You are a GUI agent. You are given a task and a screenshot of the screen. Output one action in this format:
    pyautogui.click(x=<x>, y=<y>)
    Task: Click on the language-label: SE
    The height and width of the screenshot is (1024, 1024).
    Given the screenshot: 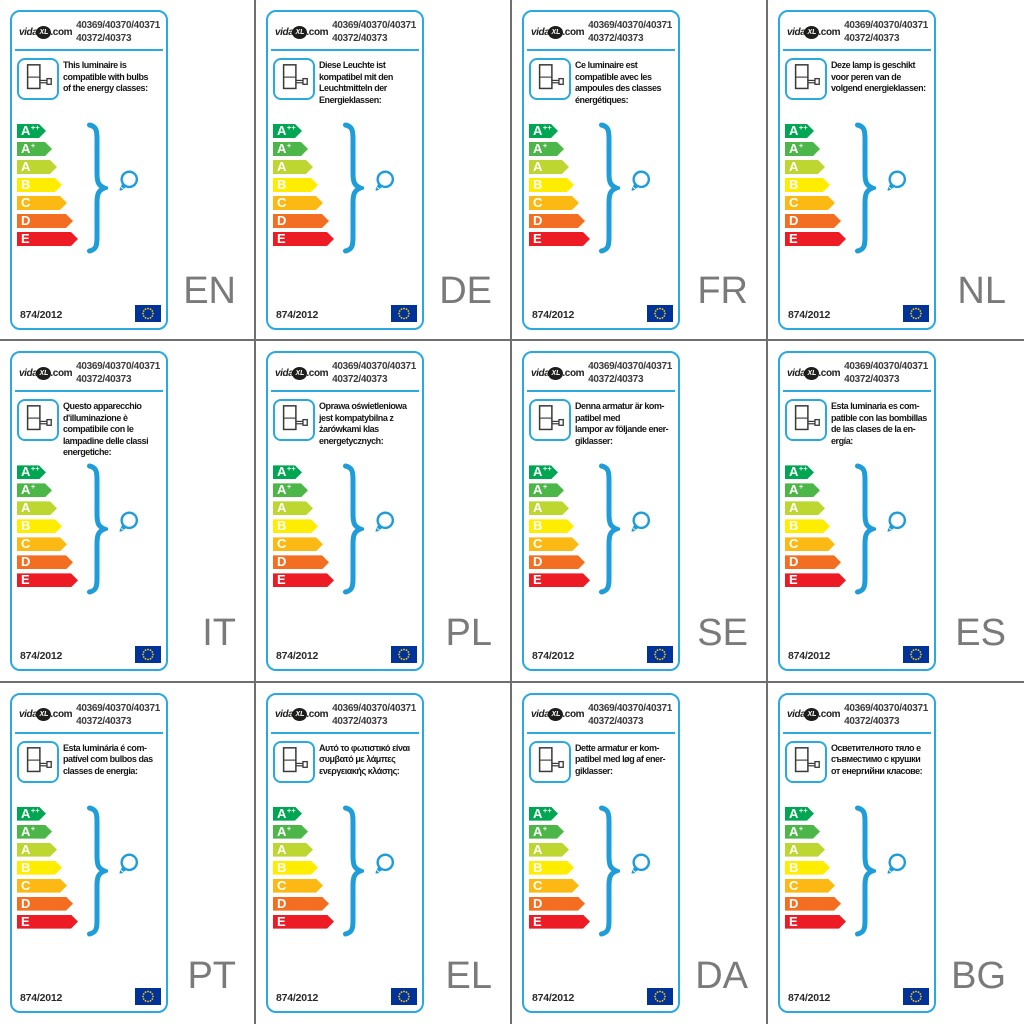 What is the action you would take?
    pyautogui.click(x=722, y=632)
    